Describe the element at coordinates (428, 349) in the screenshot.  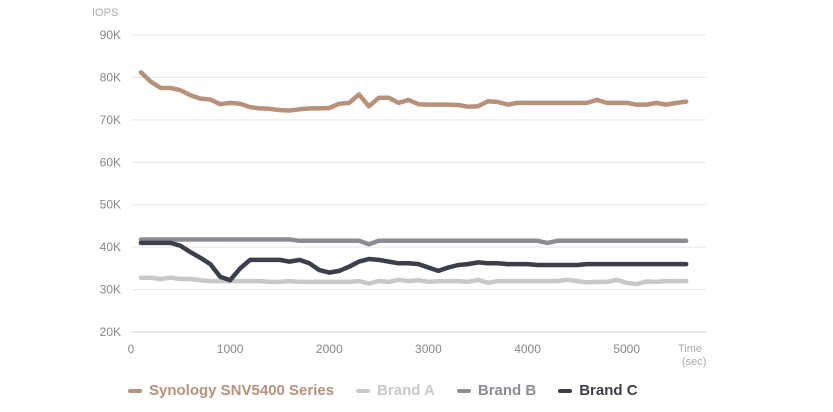
I see `x-tick-label: 3000` at that location.